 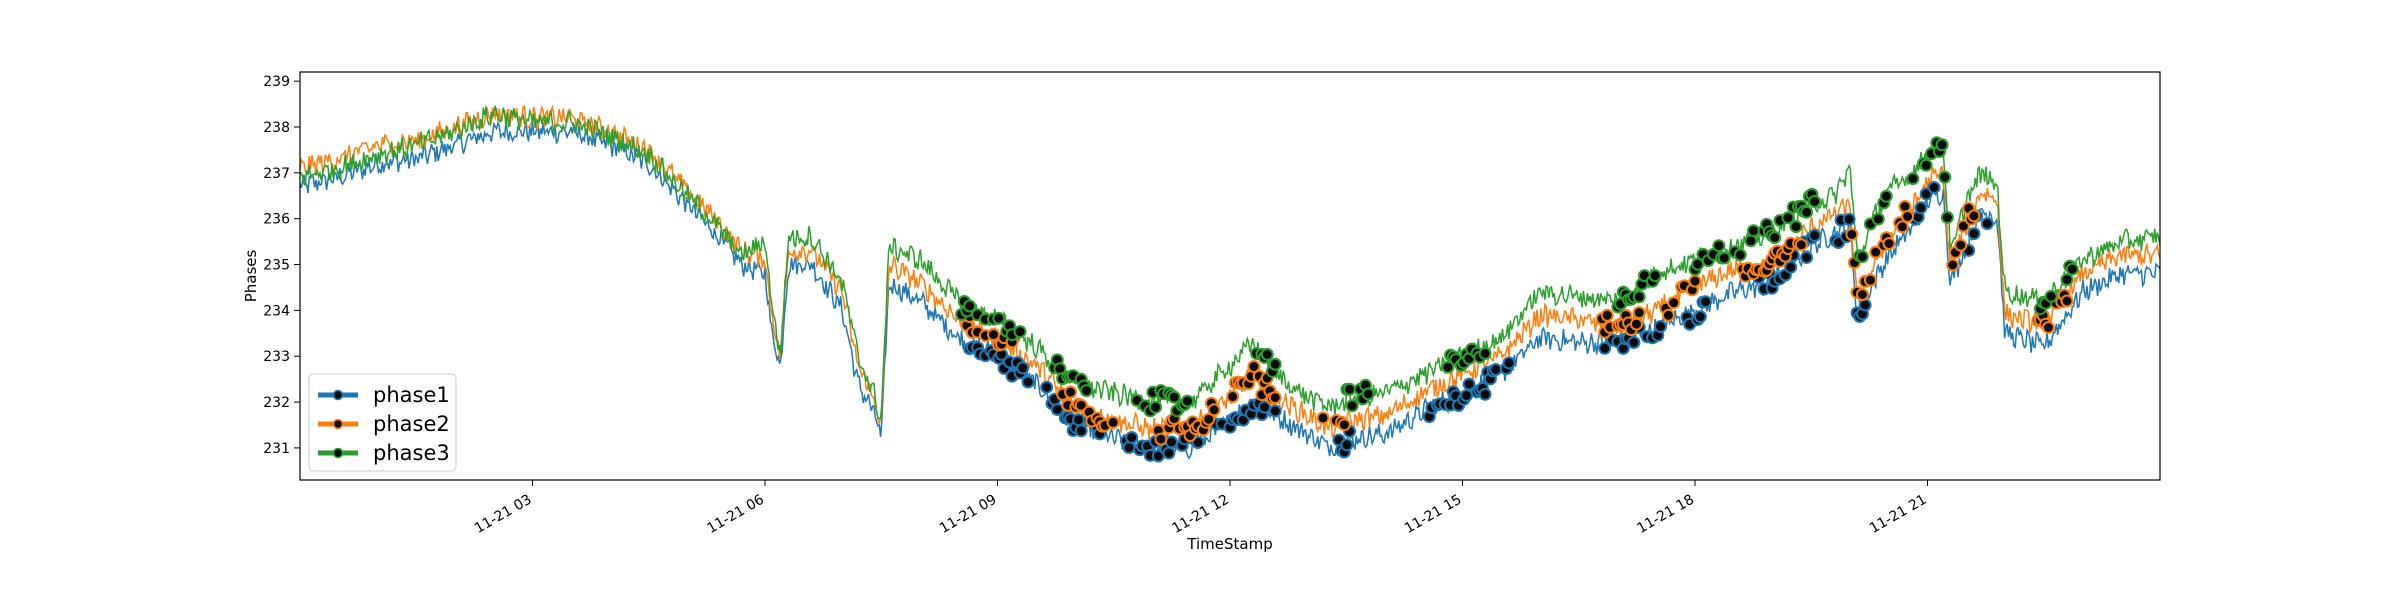 What do you see at coordinates (411, 395) in the screenshot?
I see `legend-label-phase1: phase1` at bounding box center [411, 395].